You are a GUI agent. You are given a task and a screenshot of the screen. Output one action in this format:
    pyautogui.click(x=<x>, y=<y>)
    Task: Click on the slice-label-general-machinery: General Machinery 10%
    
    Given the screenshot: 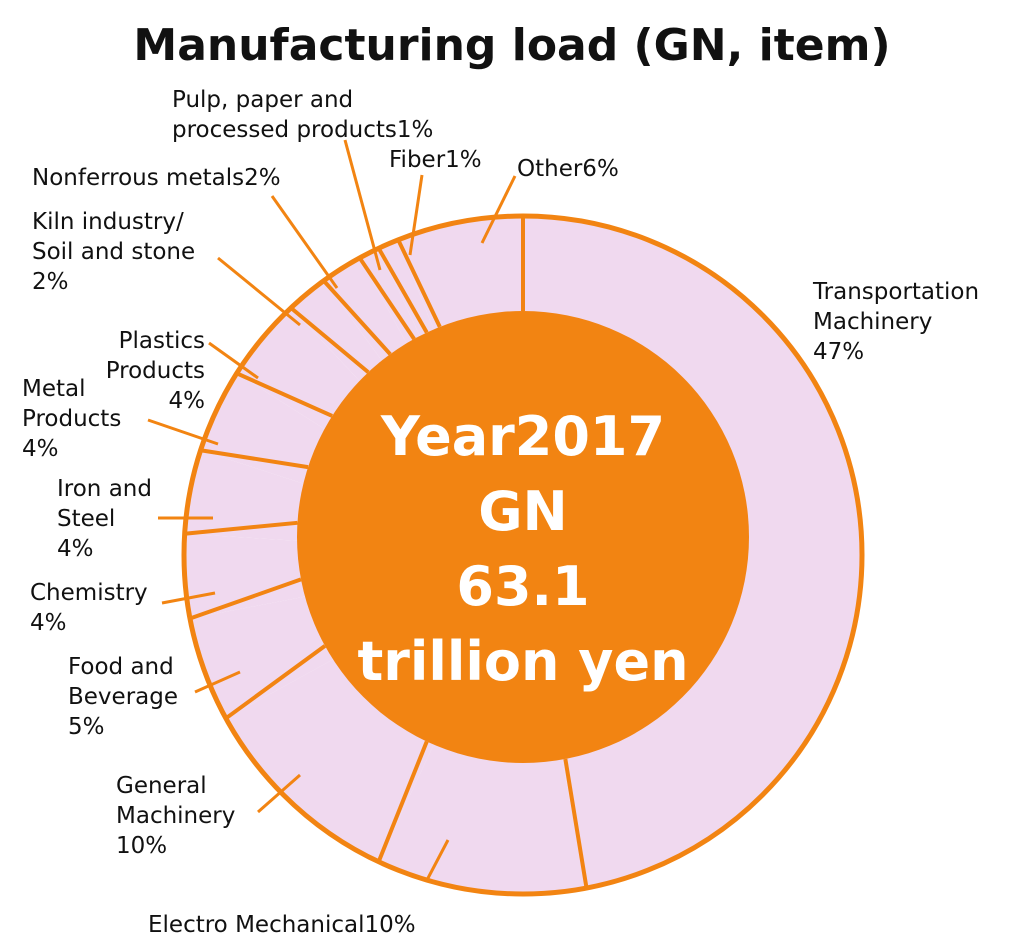 What is the action you would take?
    pyautogui.click(x=175, y=816)
    